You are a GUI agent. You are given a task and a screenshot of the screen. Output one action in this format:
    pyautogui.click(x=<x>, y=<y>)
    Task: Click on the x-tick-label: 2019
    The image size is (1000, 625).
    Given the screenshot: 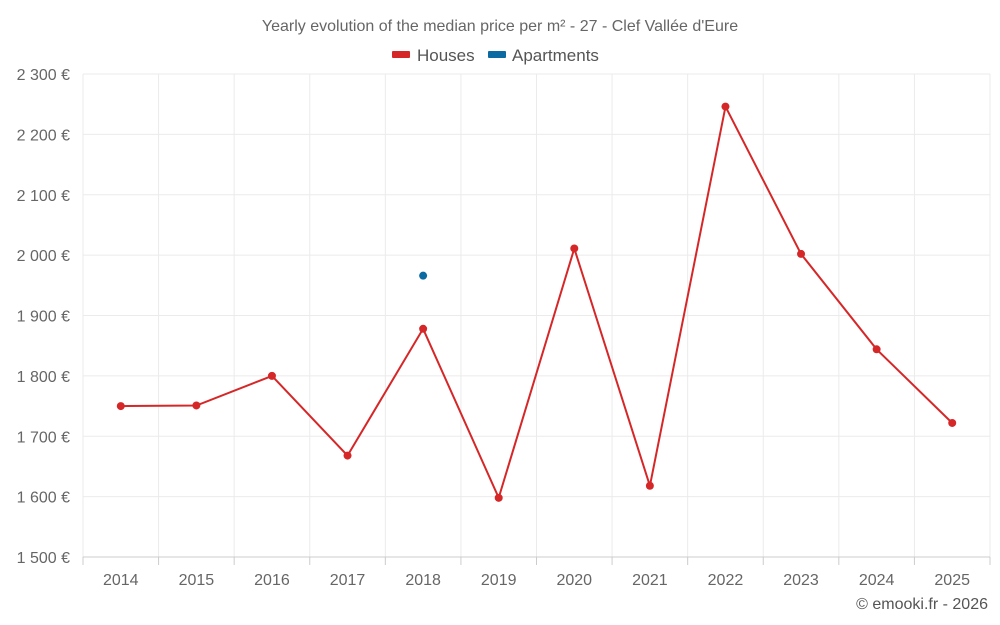 What is the action you would take?
    pyautogui.click(x=499, y=580)
    